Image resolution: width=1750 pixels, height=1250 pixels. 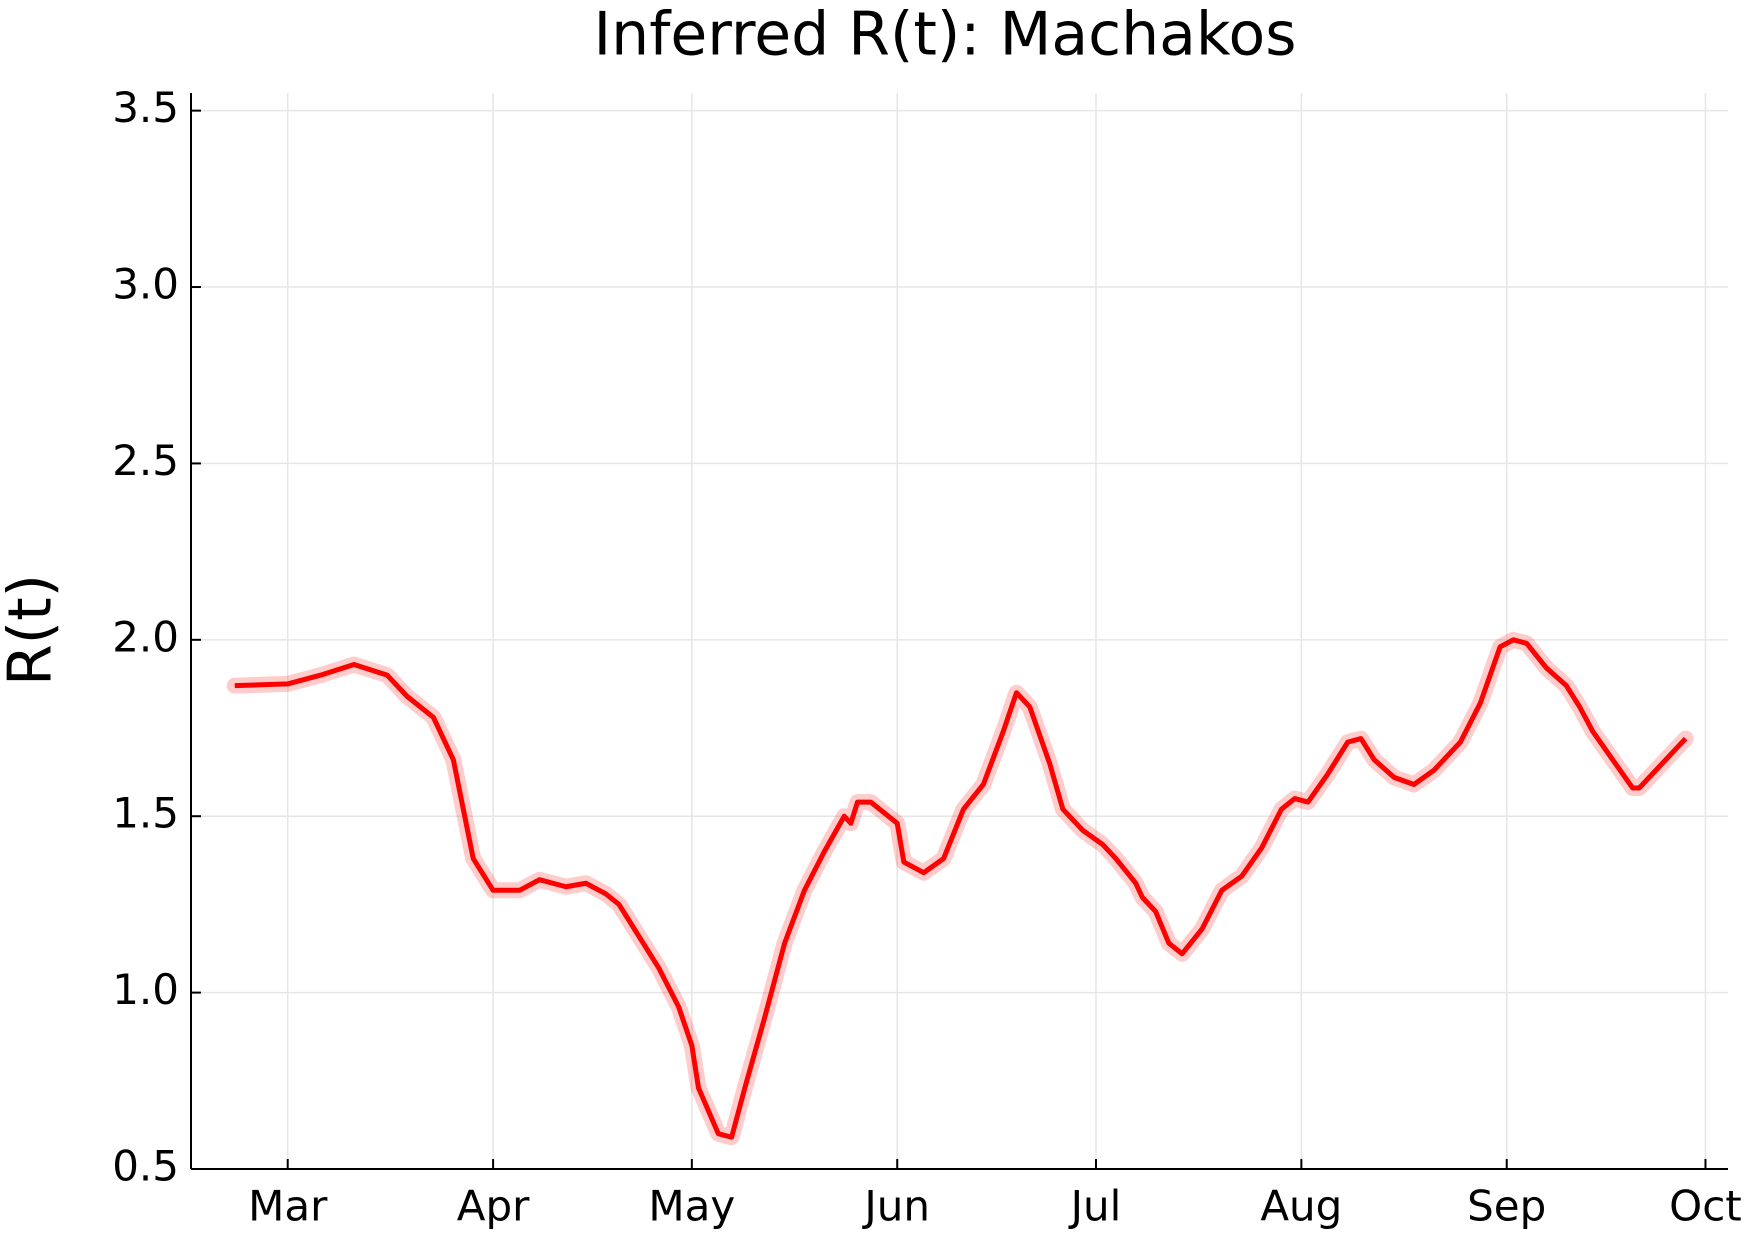 I want to click on y-tick-label: 3.5, so click(x=145, y=107).